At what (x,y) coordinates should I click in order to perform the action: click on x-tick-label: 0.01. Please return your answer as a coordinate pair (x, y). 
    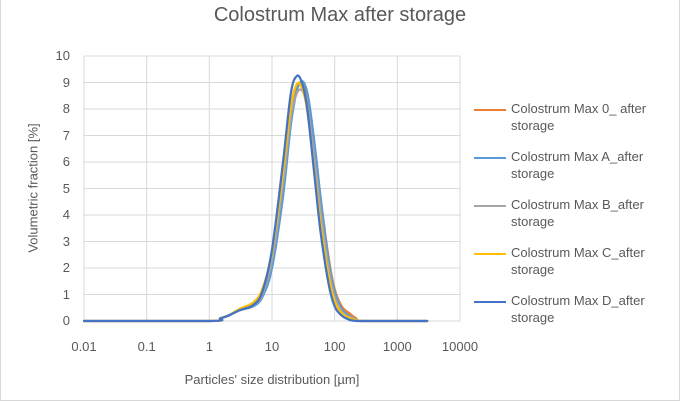
    Looking at the image, I should click on (84, 346).